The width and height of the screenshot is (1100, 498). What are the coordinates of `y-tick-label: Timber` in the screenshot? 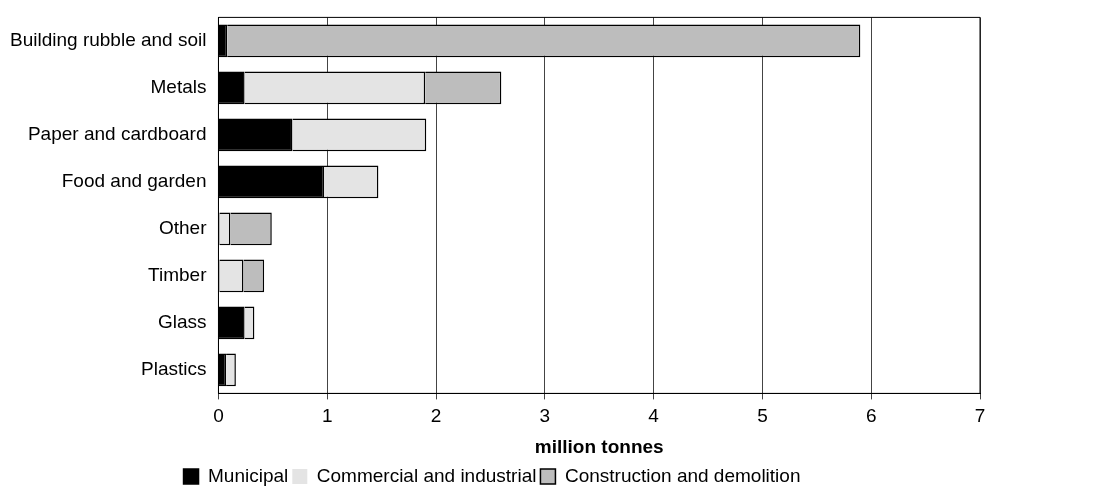 It's located at (178, 275).